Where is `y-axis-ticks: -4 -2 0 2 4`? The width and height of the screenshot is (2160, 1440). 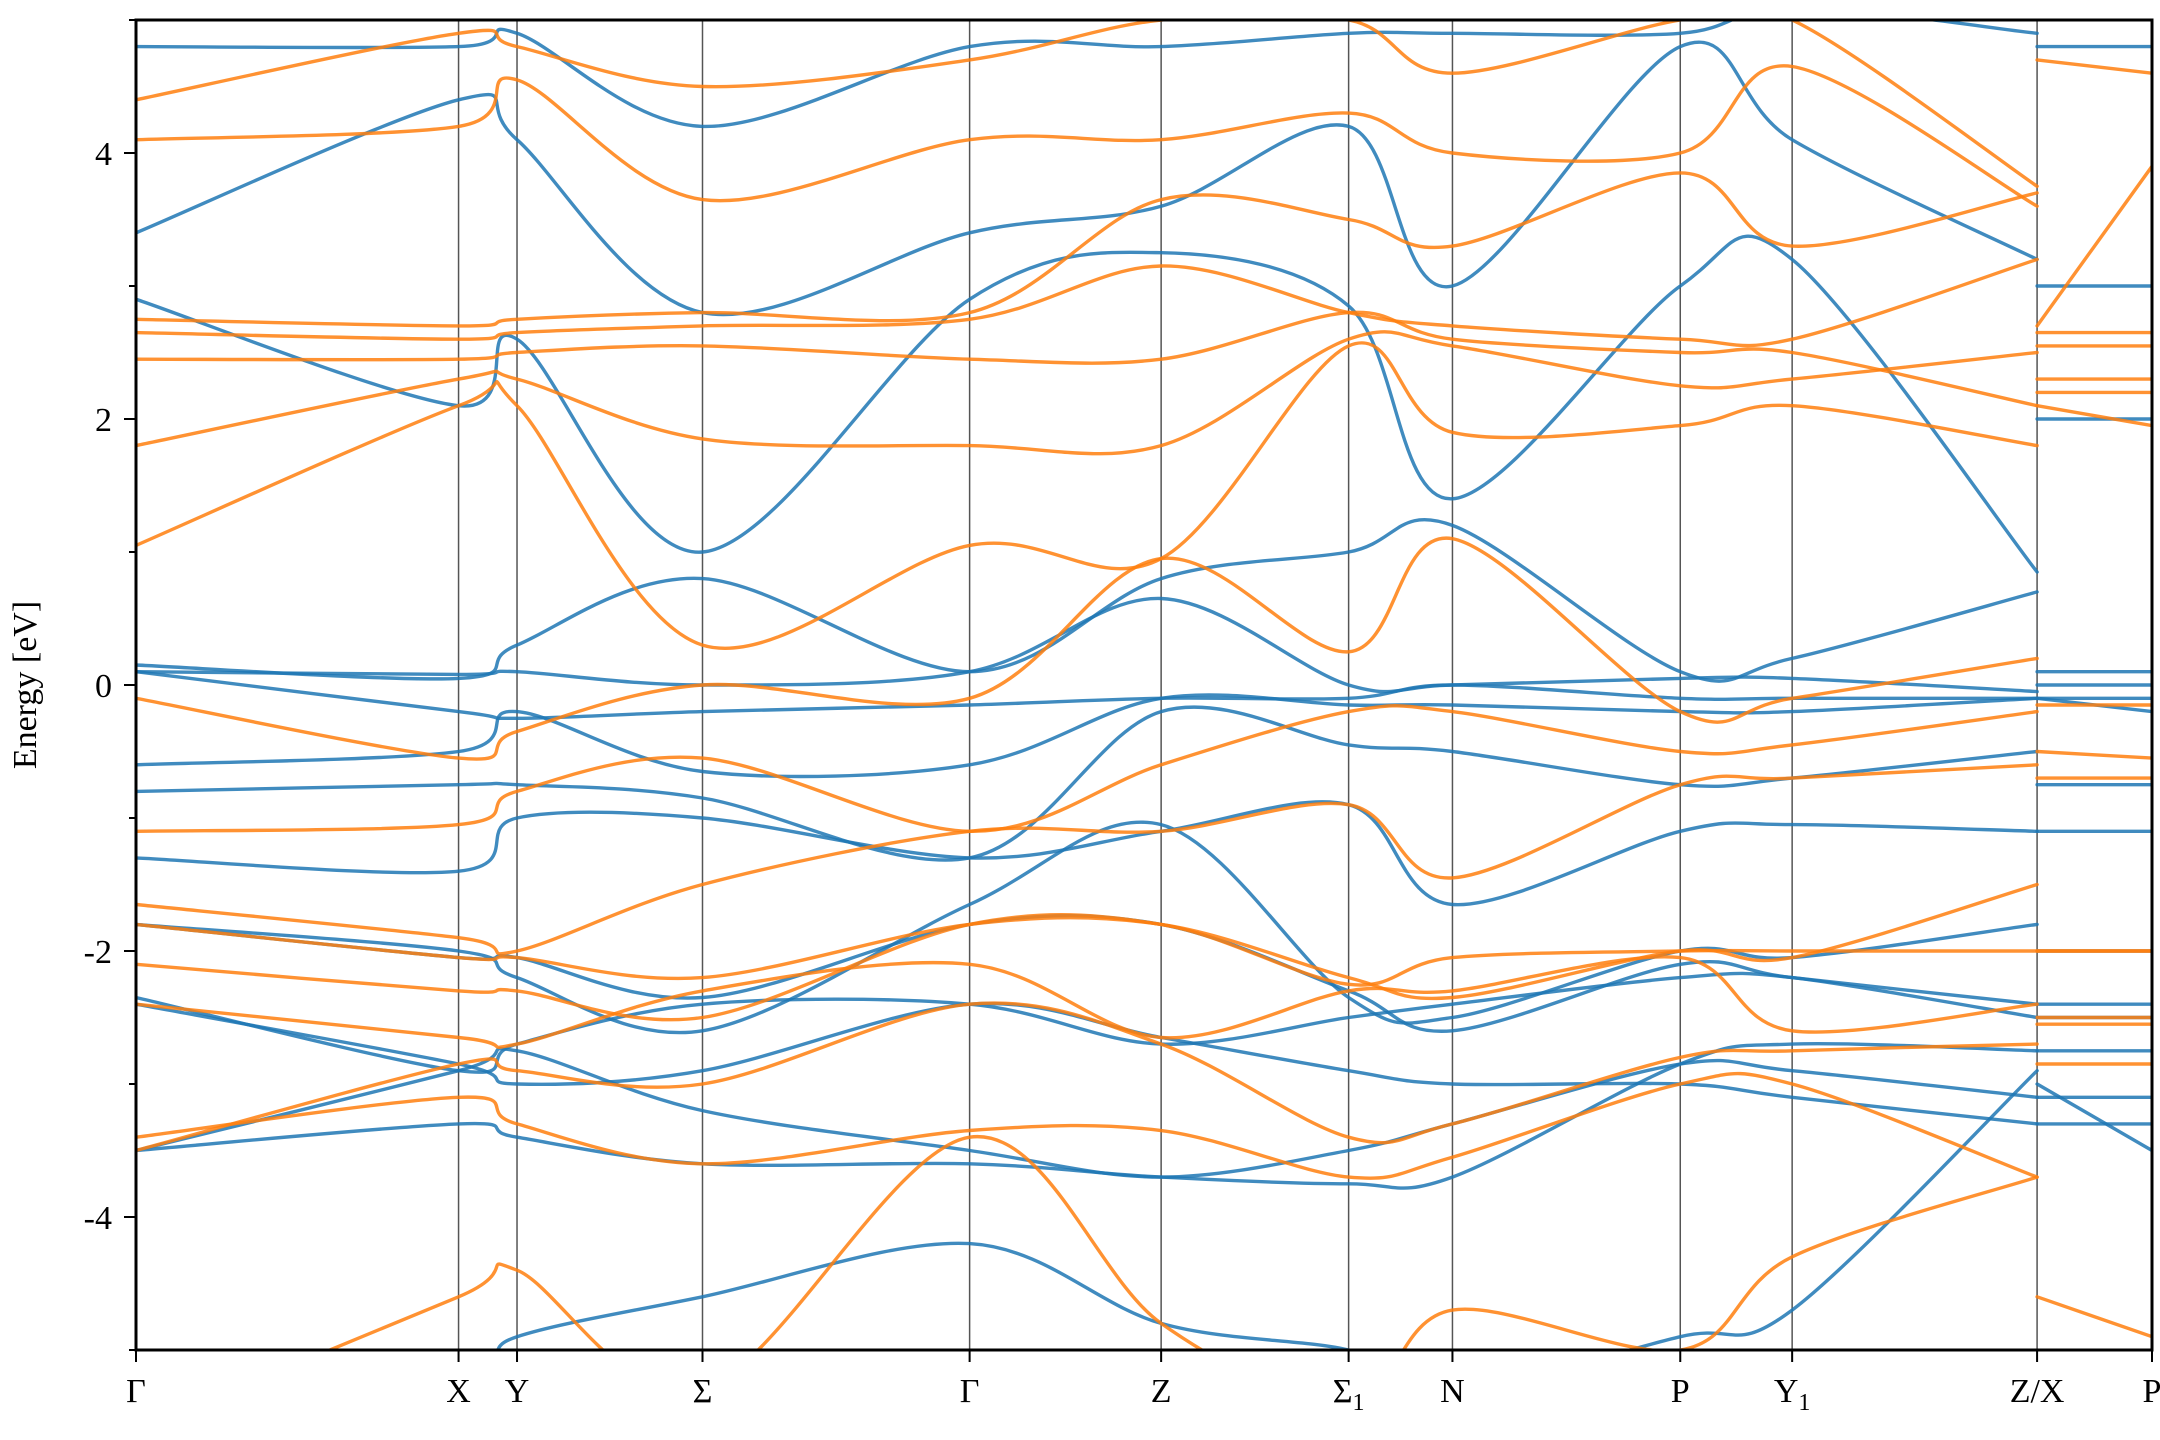
y-axis-ticks: -4 -2 0 2 4 is located at coordinates (110, 685).